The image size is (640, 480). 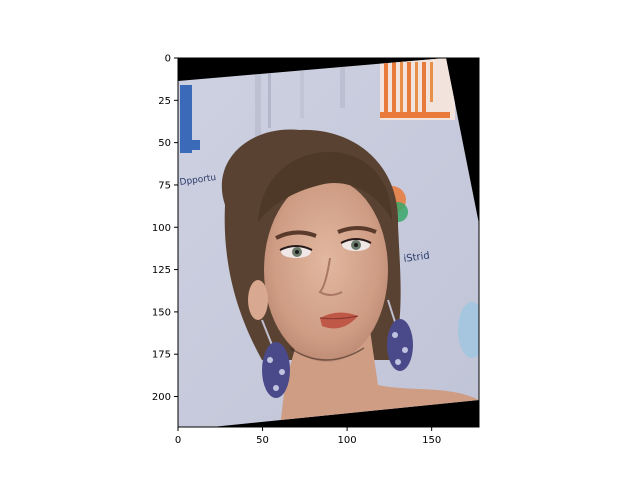 What do you see at coordinates (161, 355) in the screenshot?
I see `y-tick-label: 175` at bounding box center [161, 355].